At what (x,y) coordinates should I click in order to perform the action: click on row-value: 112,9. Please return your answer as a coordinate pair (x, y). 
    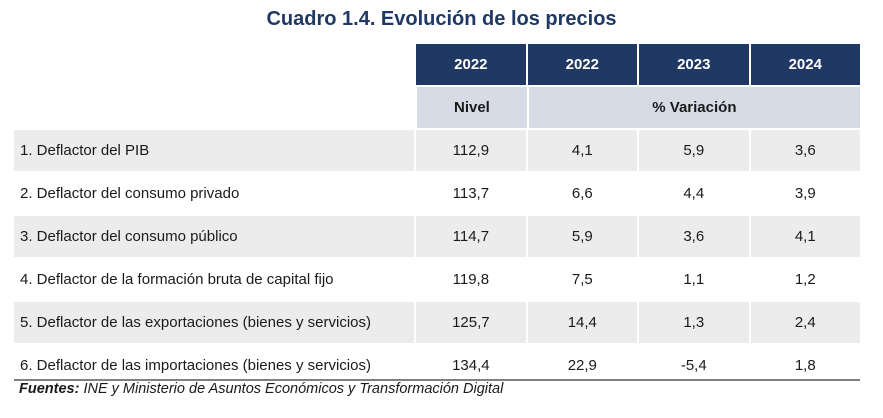
    Looking at the image, I should click on (471, 150).